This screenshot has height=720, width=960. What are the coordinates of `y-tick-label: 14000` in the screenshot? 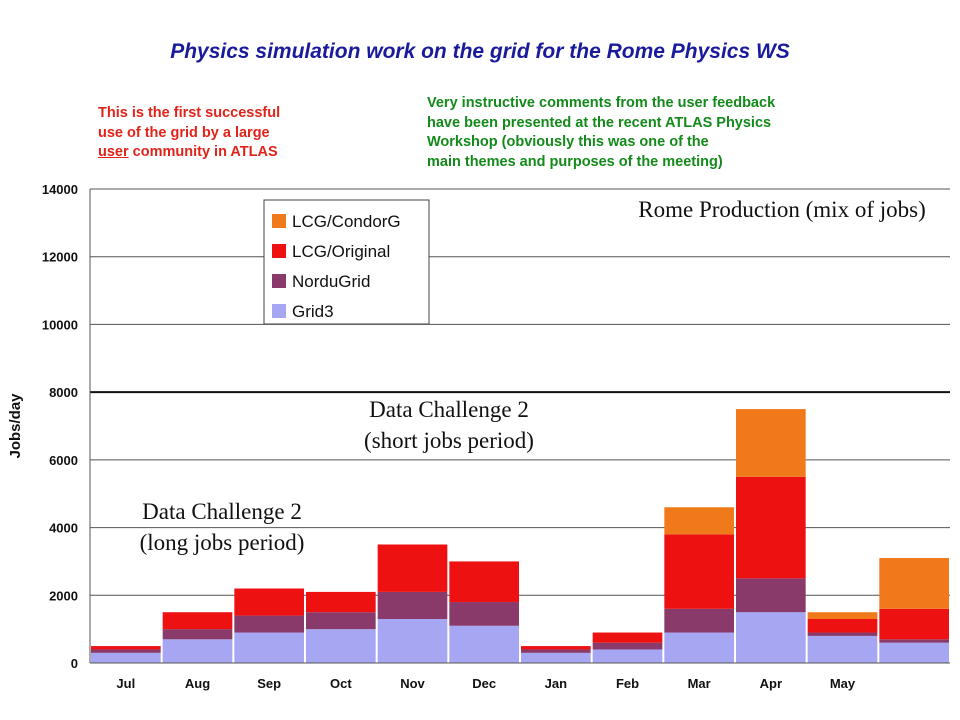 It's located at (60, 189).